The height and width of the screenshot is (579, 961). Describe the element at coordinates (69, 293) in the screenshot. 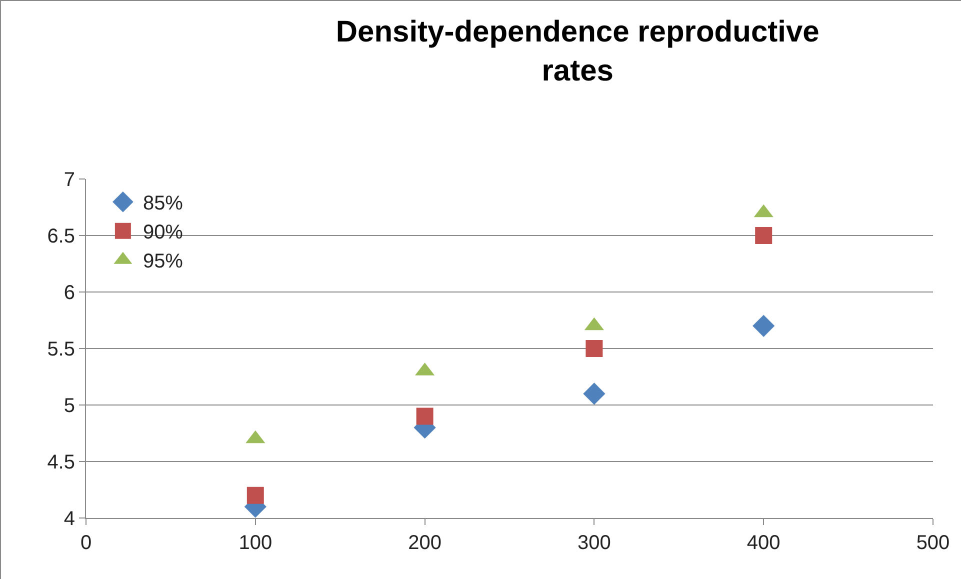

I see `y-tick-label: 6` at that location.